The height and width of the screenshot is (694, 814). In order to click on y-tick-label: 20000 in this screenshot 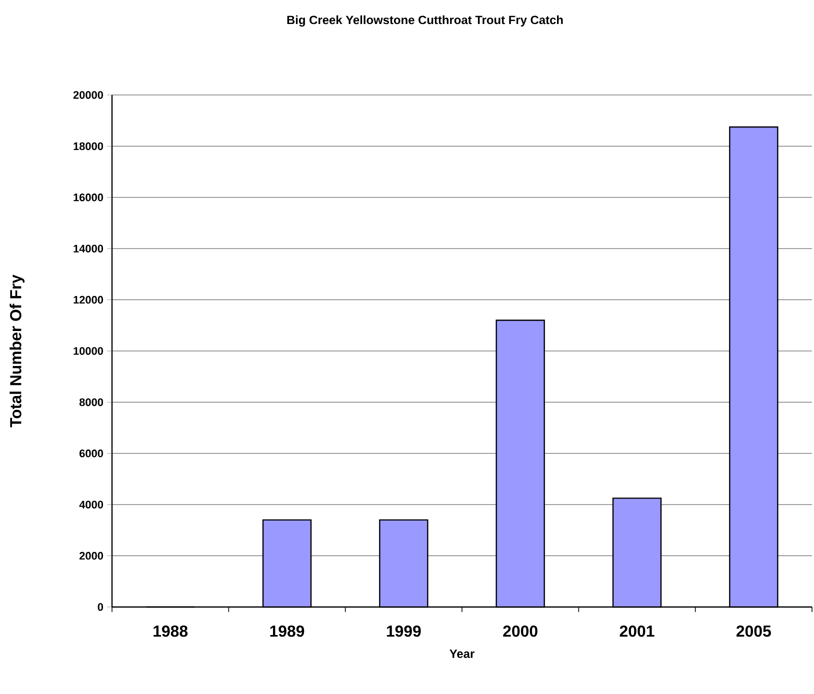, I will do `click(88, 95)`.